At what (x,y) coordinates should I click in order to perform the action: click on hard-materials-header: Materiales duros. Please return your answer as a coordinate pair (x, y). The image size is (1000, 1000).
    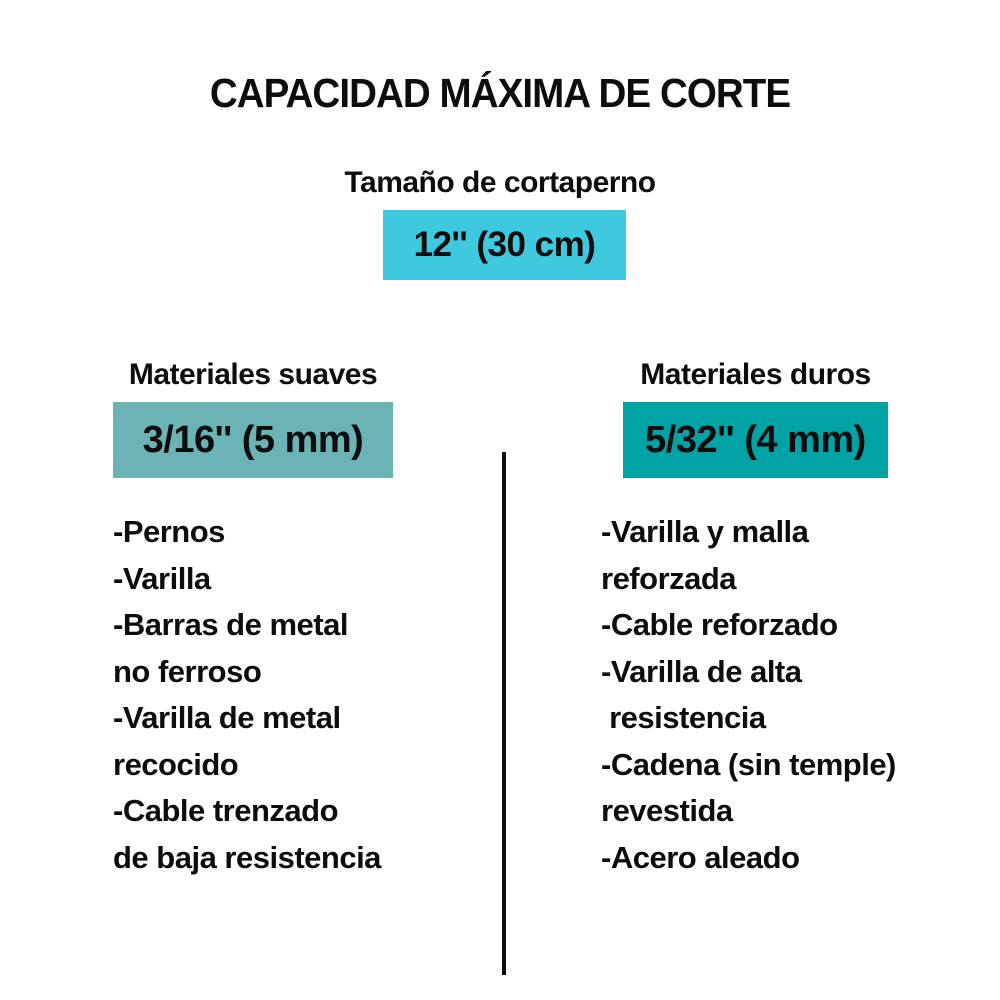
    Looking at the image, I should click on (755, 374).